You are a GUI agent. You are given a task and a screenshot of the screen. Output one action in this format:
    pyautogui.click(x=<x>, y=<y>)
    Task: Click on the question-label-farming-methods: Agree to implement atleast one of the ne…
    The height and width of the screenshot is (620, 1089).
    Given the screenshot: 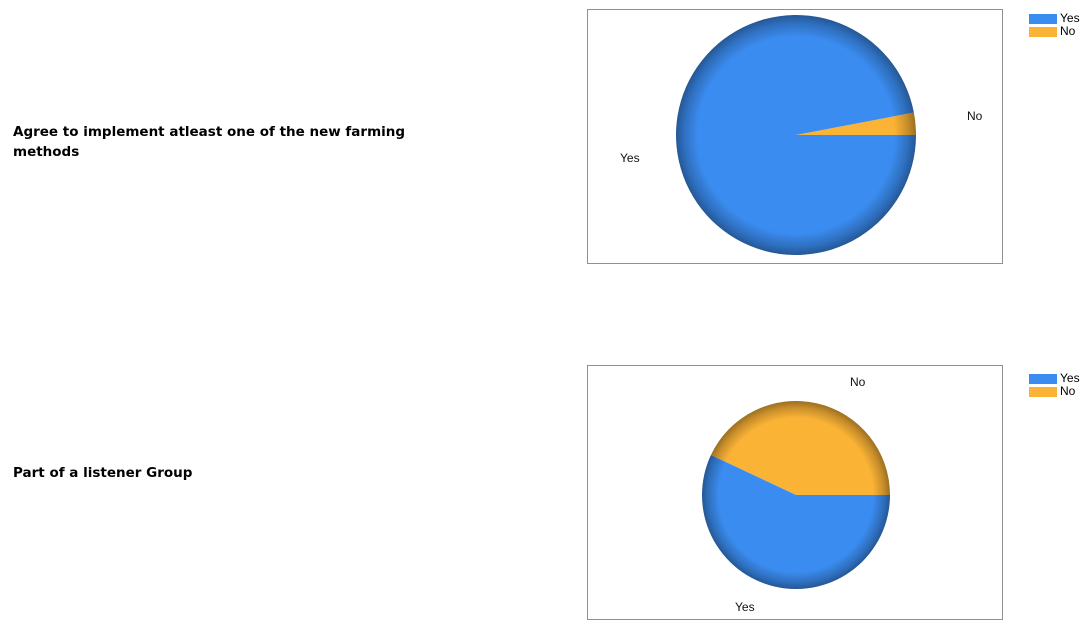 What is the action you would take?
    pyautogui.click(x=209, y=142)
    